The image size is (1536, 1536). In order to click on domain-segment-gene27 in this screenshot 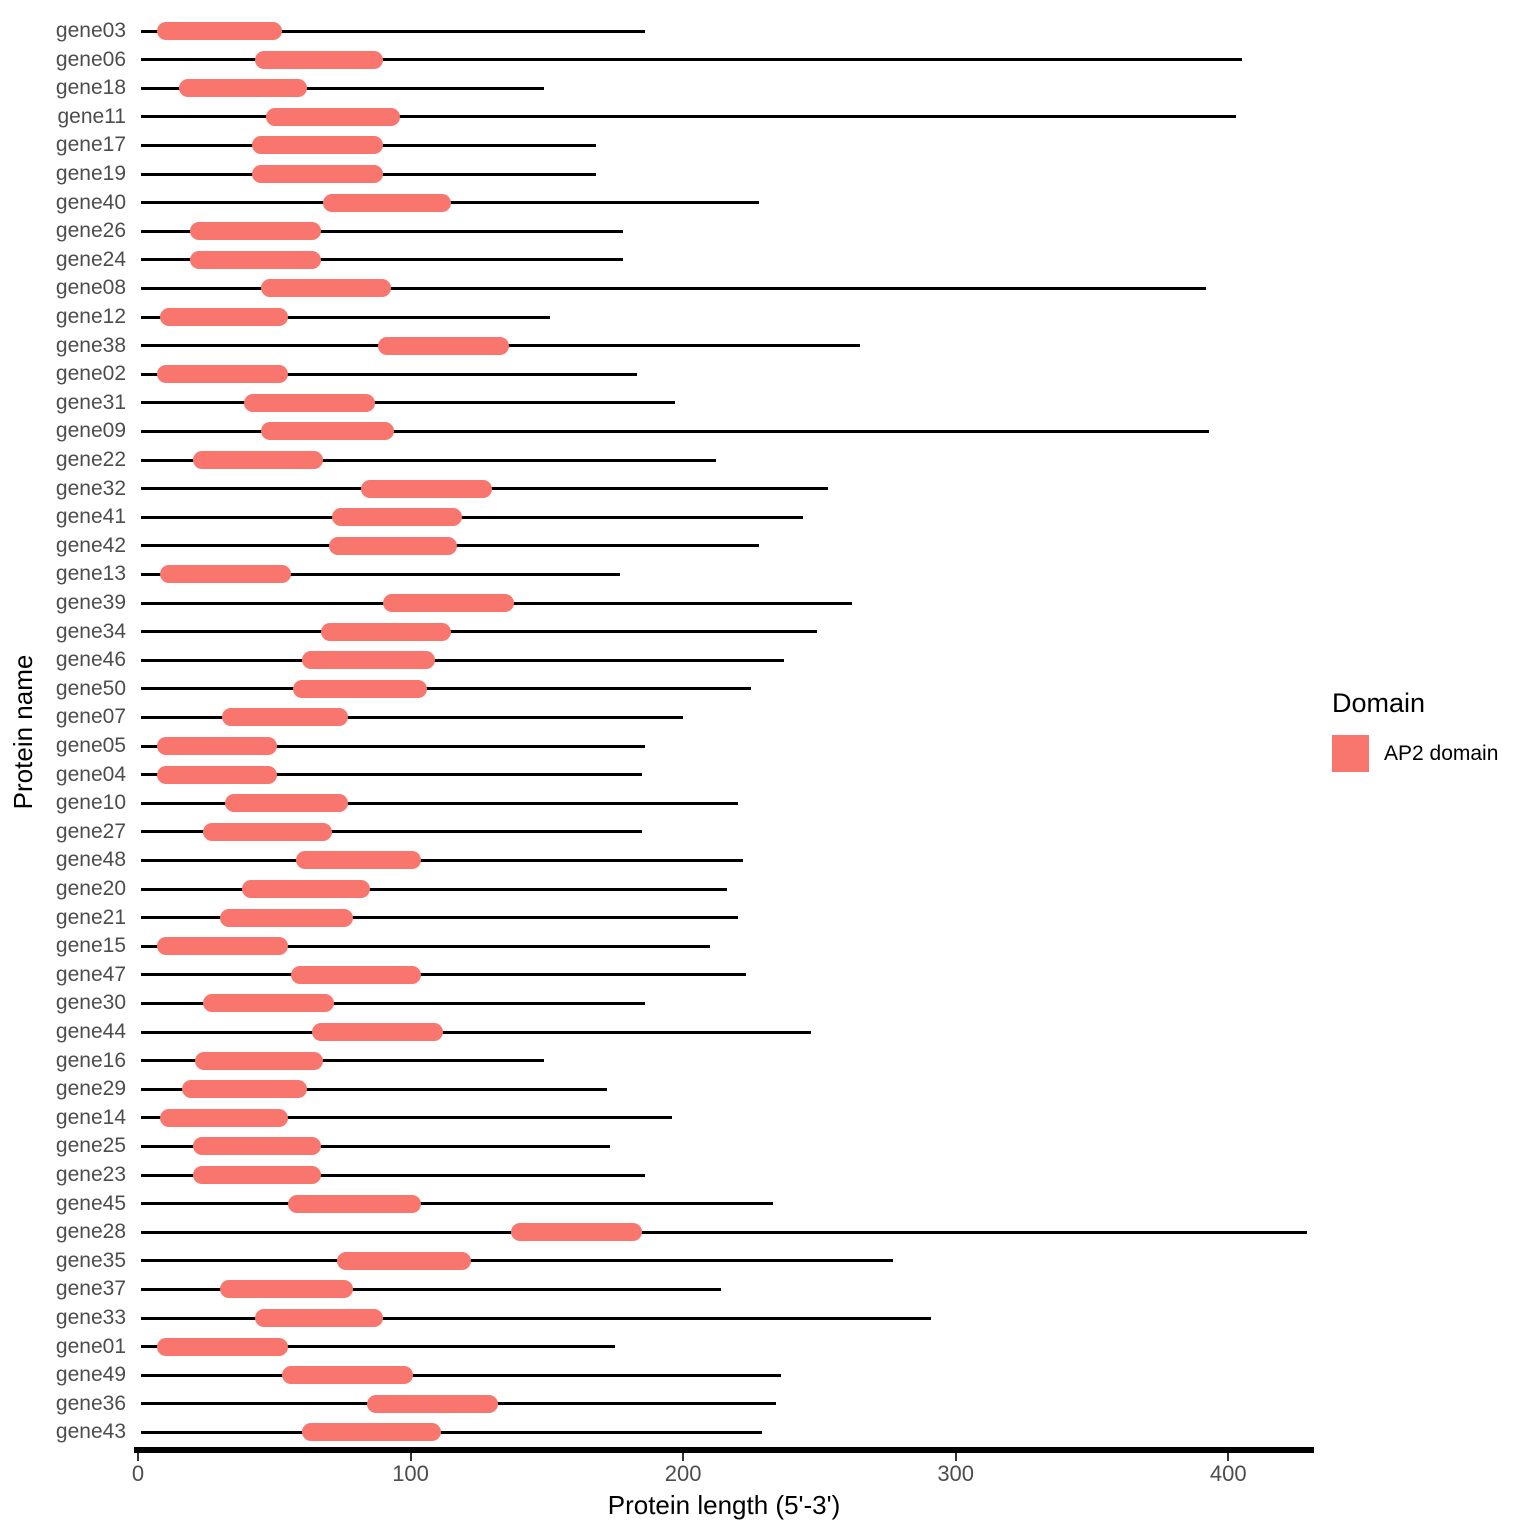, I will do `click(267, 831)`.